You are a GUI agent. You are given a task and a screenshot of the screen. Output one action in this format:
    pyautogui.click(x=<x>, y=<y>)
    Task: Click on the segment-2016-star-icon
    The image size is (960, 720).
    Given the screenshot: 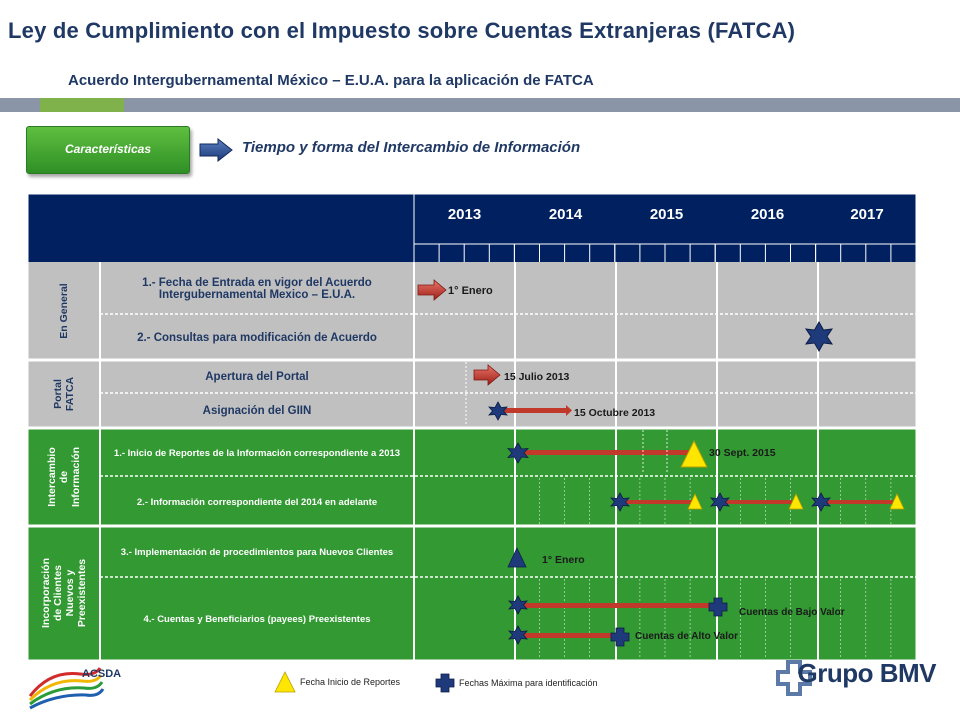 What is the action you would take?
    pyautogui.click(x=720, y=502)
    